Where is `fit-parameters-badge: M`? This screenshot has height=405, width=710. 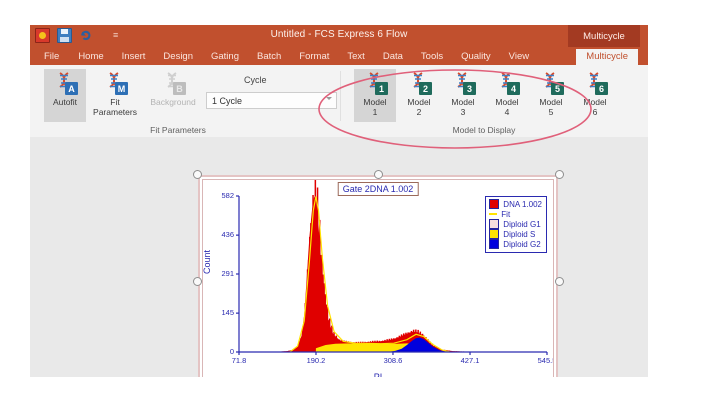 fit-parameters-badge: M is located at coordinates (121, 88).